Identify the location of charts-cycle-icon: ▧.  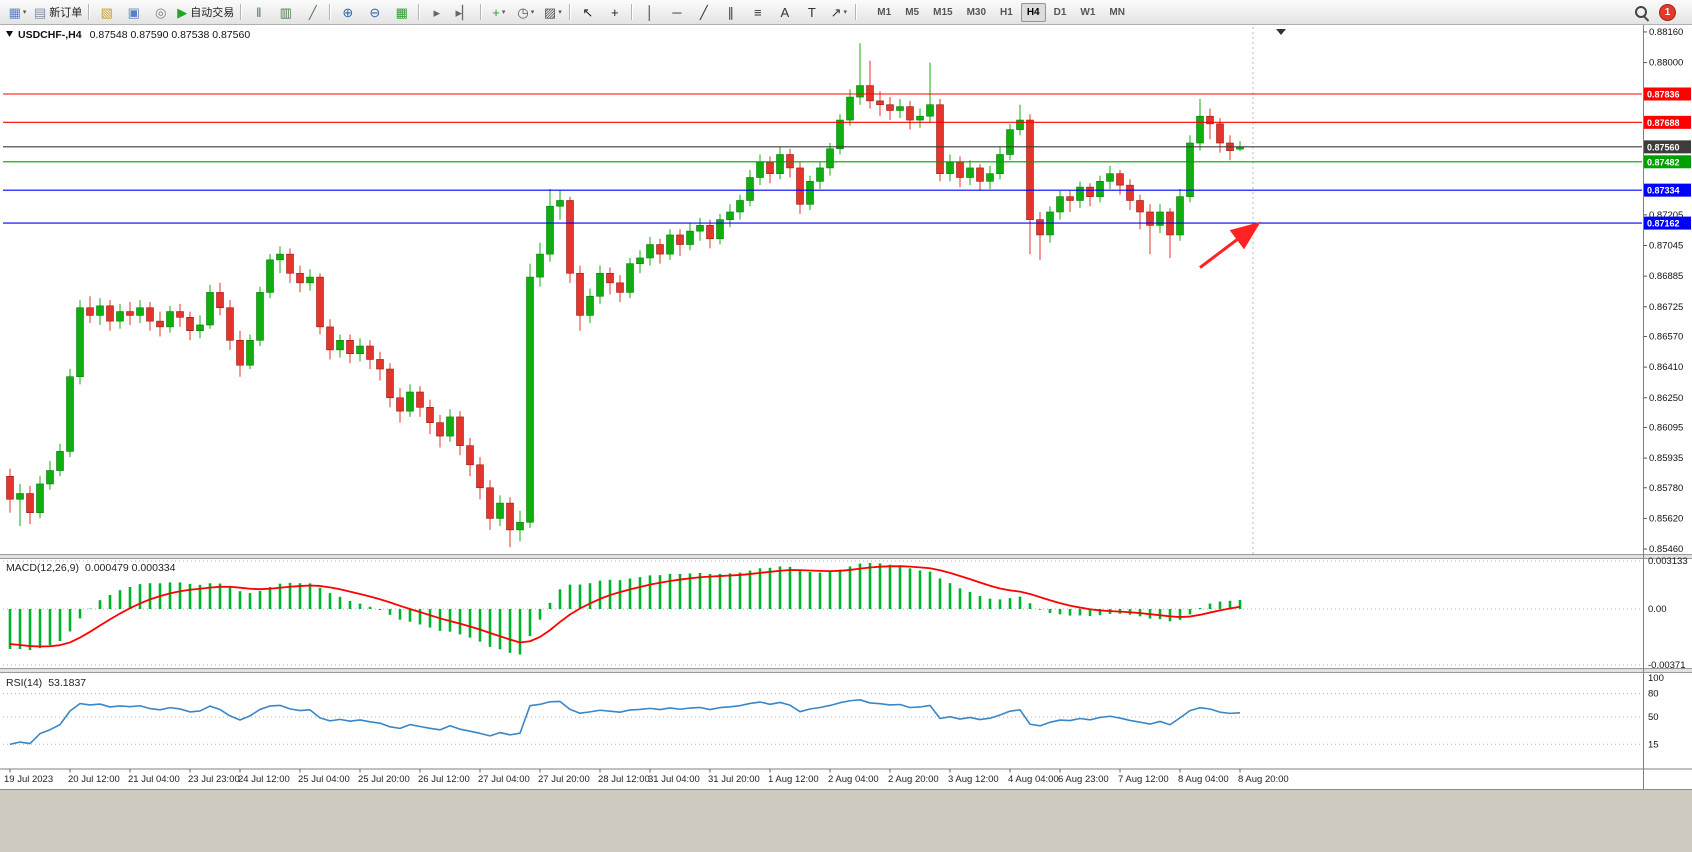
(106, 12).